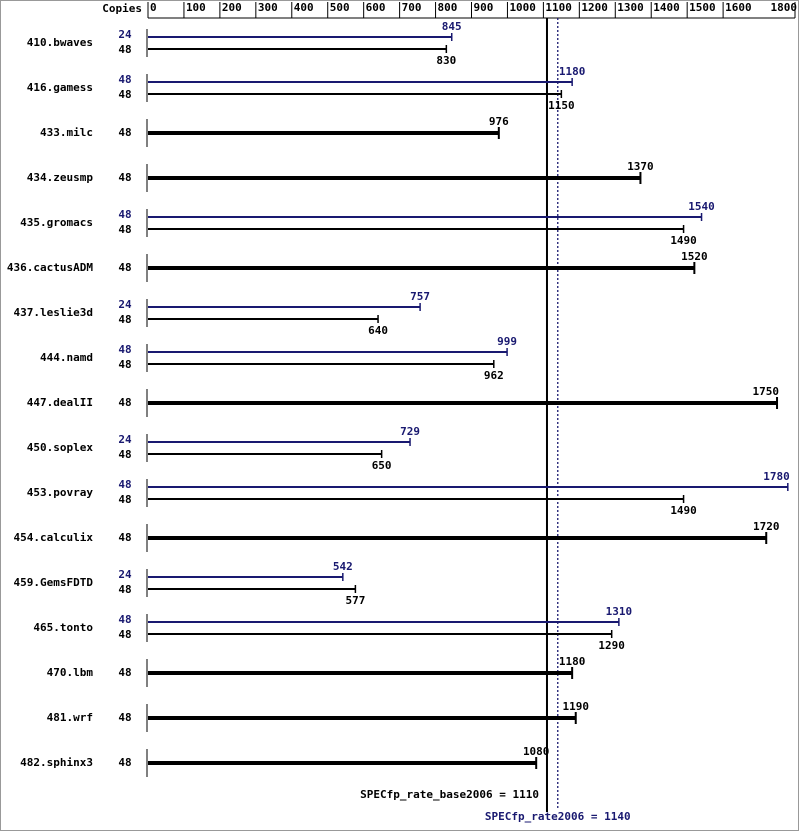 Image resolution: width=799 pixels, height=831 pixels. I want to click on value-label: 1780, so click(776, 476).